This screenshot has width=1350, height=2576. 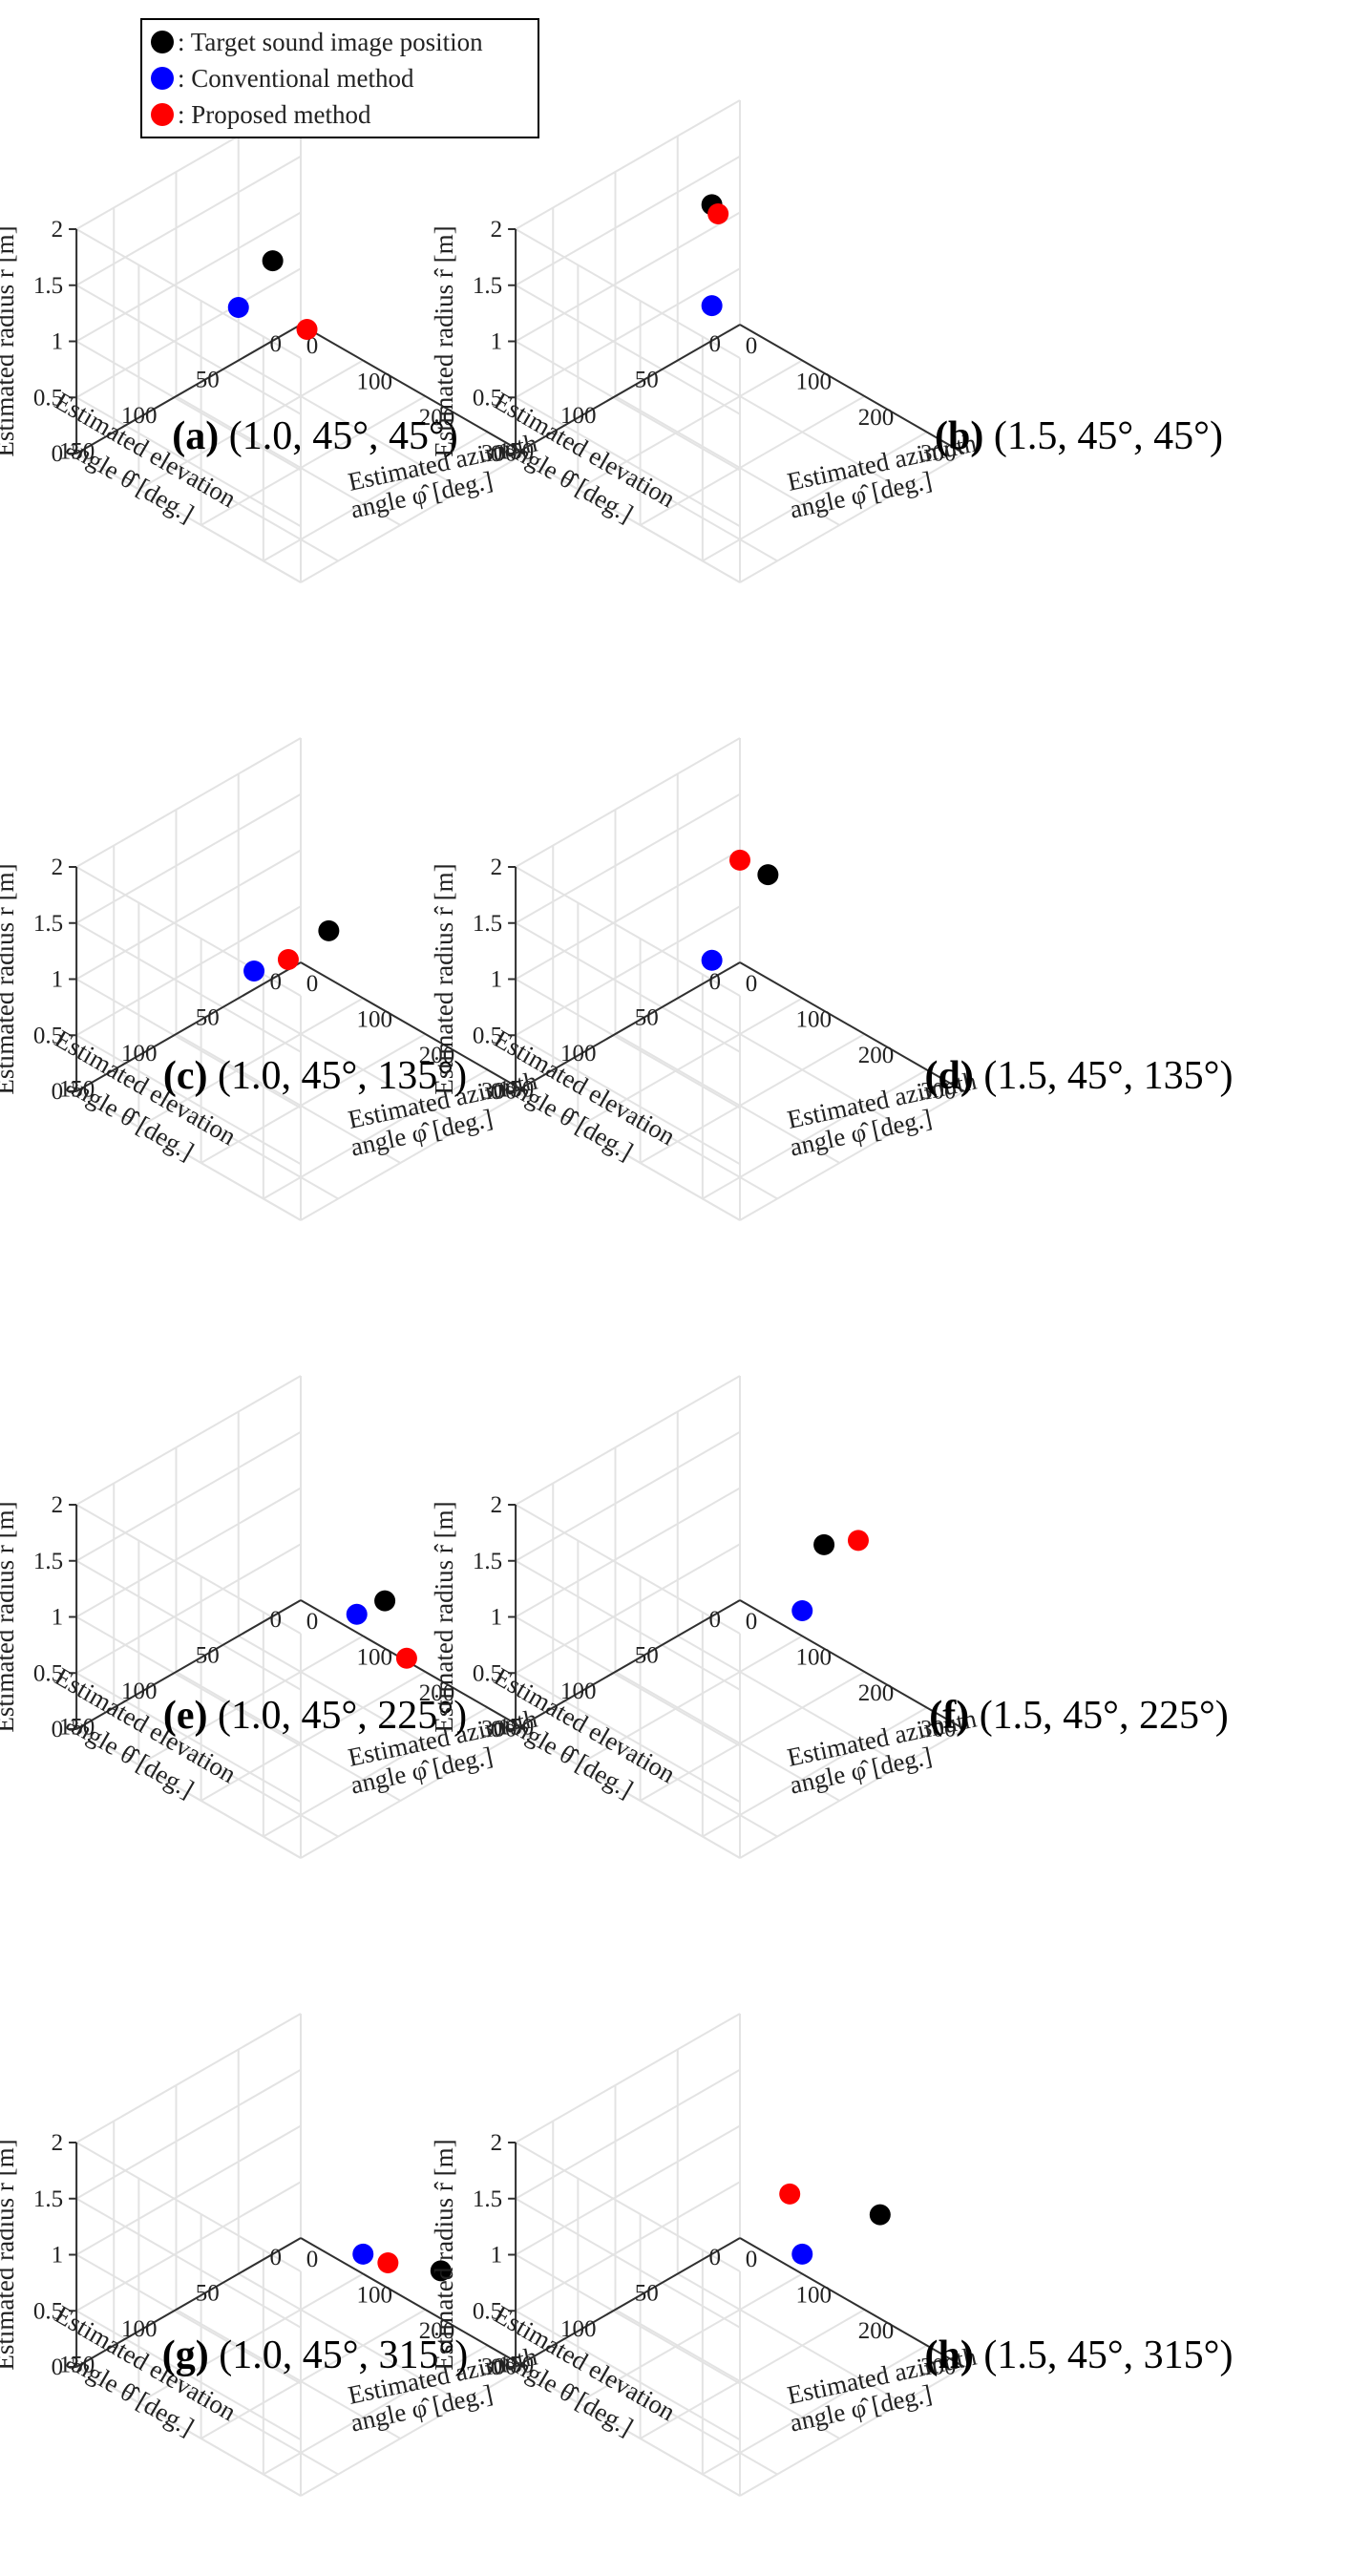 I want to click on legend-marker-proposed, so click(x=162, y=114).